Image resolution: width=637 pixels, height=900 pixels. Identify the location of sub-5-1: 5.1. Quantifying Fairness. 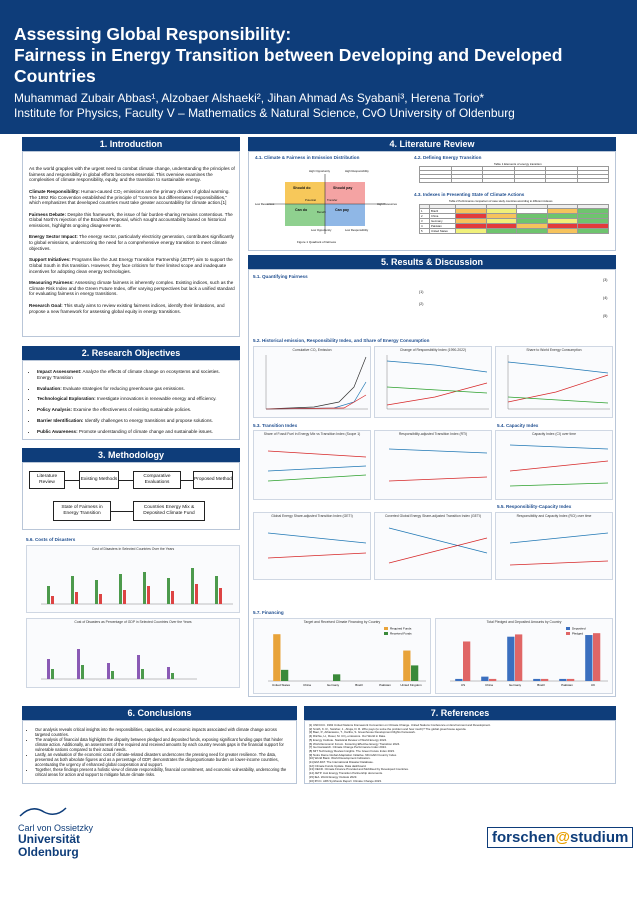
(280, 276).